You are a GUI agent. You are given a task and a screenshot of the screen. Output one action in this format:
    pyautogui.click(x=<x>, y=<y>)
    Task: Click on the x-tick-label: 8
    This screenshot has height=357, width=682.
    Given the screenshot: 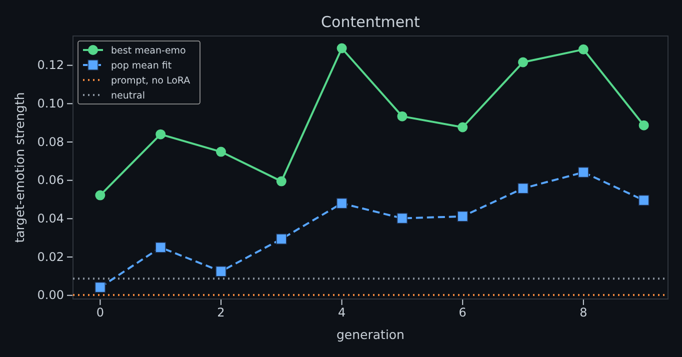 What is the action you would take?
    pyautogui.click(x=584, y=313)
    